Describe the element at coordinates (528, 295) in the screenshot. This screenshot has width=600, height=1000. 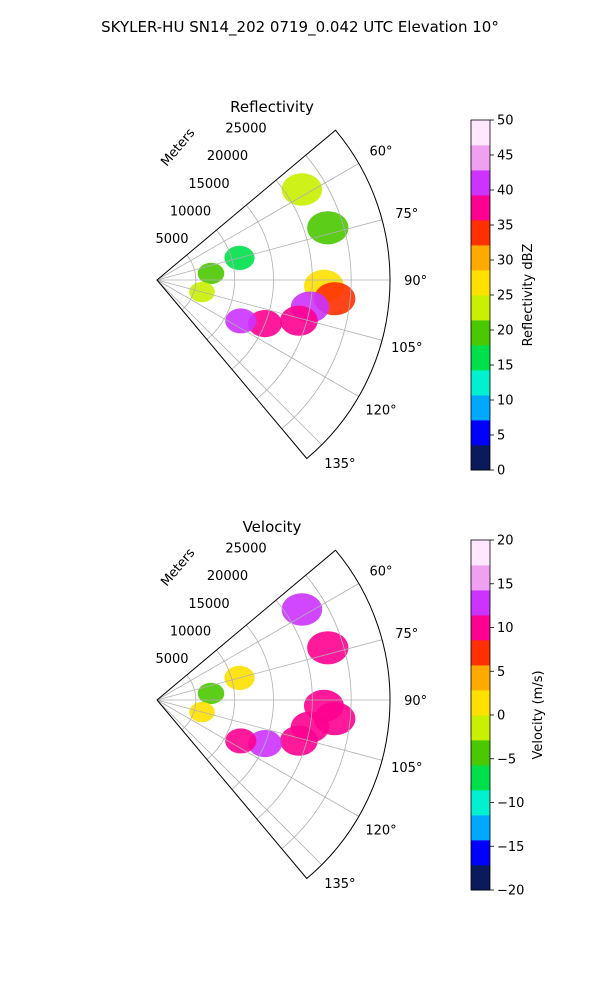
I see `colorbar-label: Reflectivity dBZ` at that location.